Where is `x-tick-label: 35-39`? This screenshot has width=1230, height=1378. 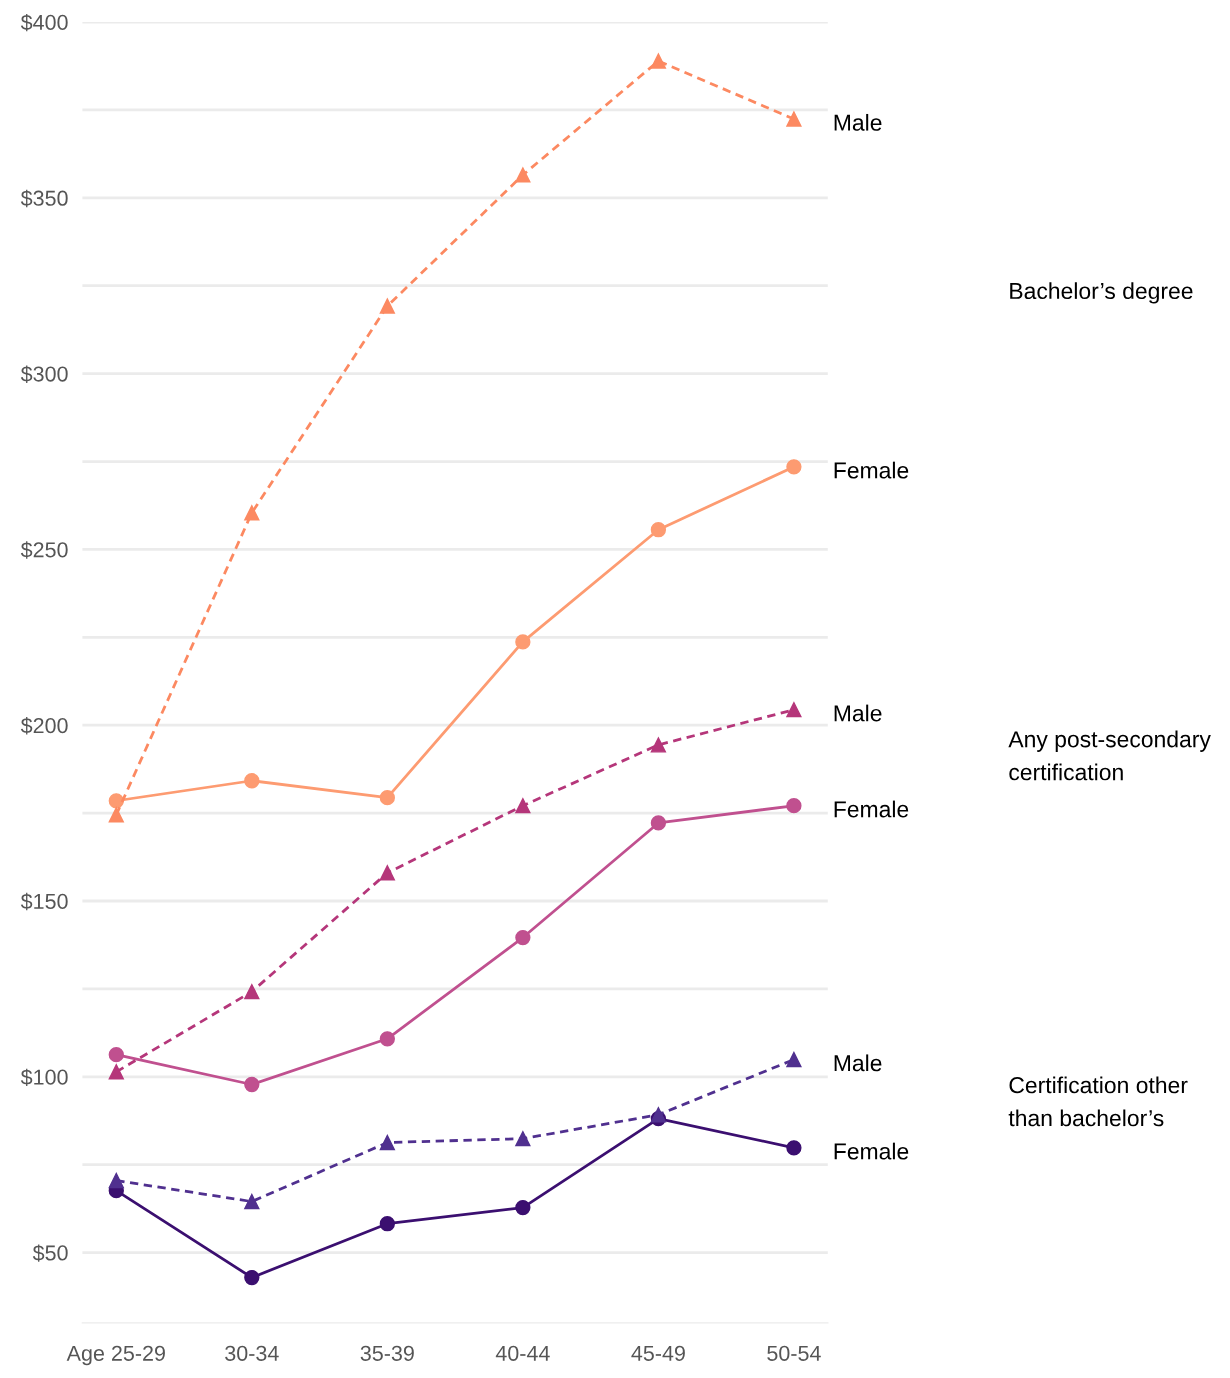
x-tick-label: 35-39 is located at coordinates (387, 1353).